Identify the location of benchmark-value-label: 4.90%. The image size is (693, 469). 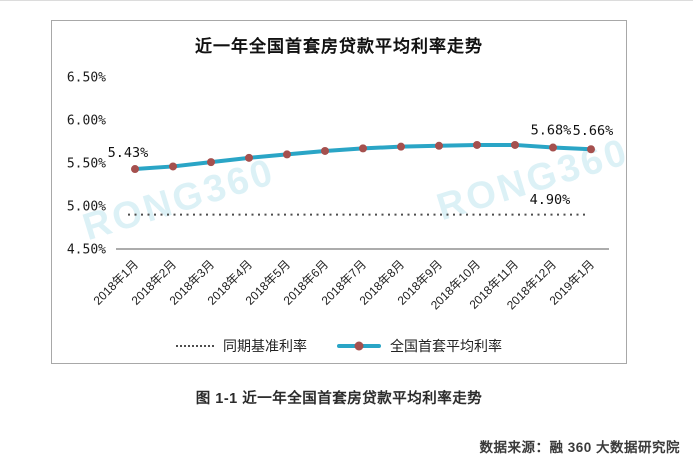
(550, 200).